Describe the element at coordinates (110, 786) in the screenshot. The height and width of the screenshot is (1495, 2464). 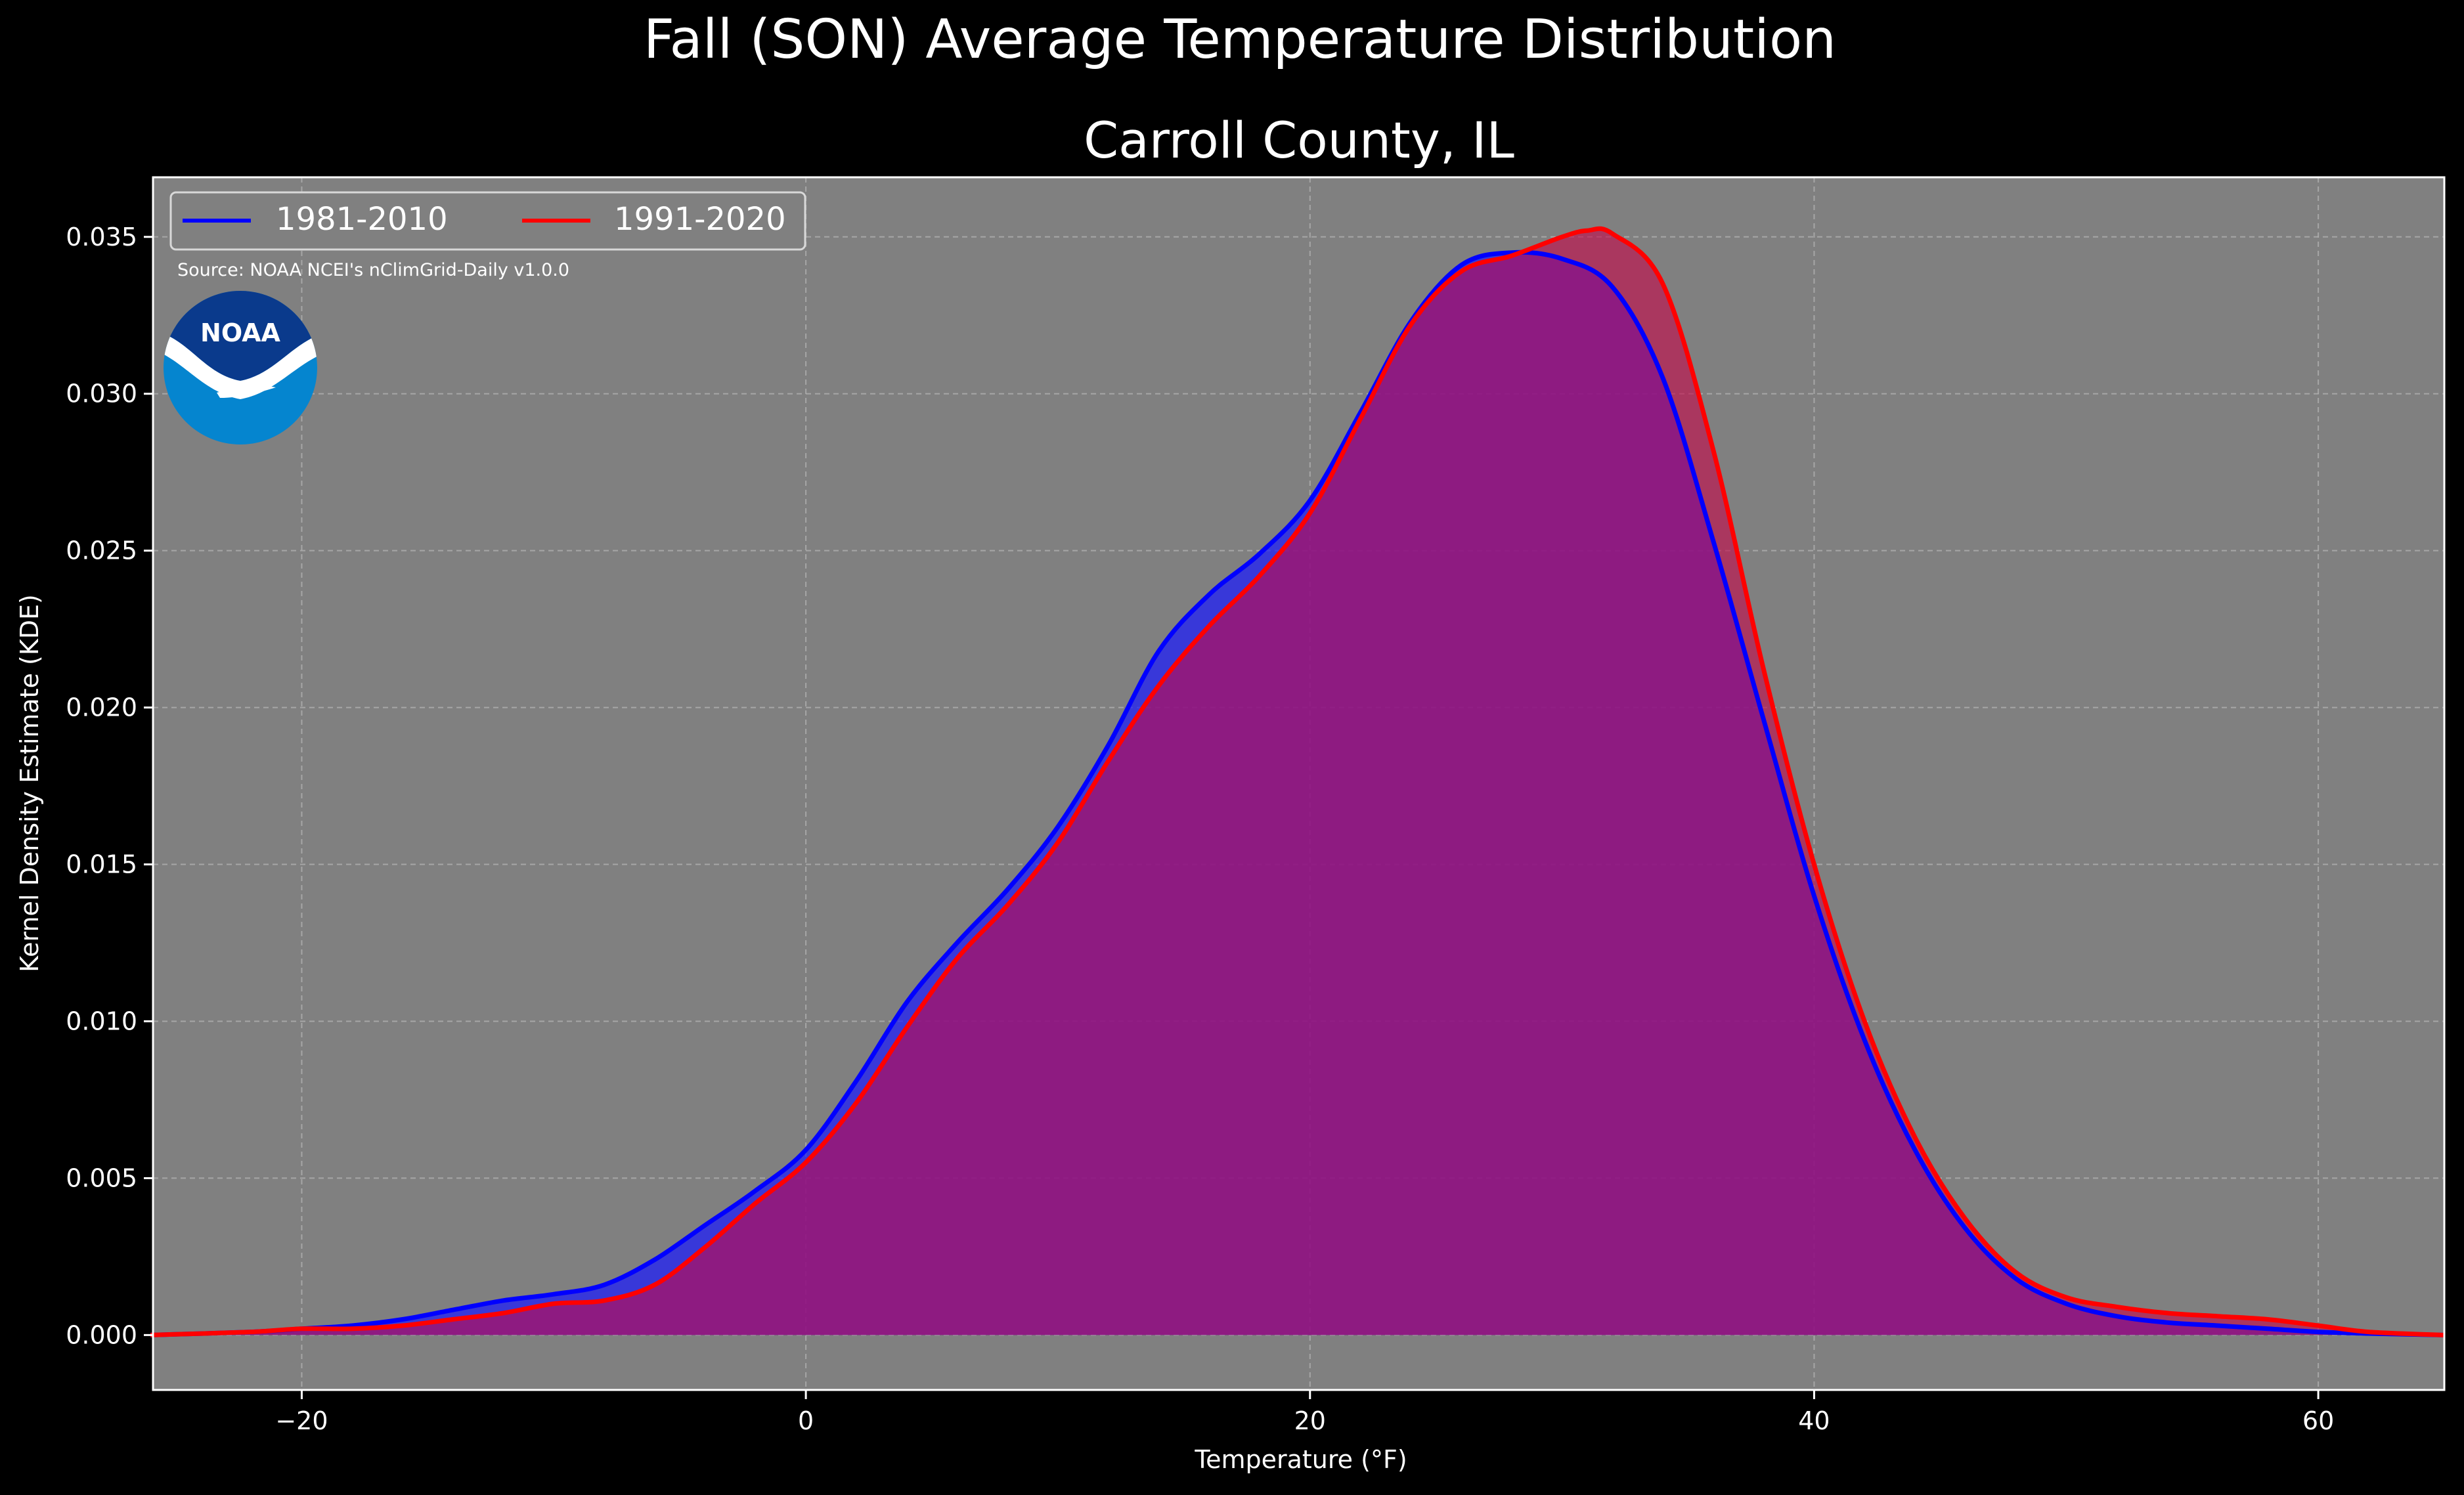
I see `y-axis-ticks: 0.000 0.005 0.010 0.015 0.020 0.025 0.030 0.035` at that location.